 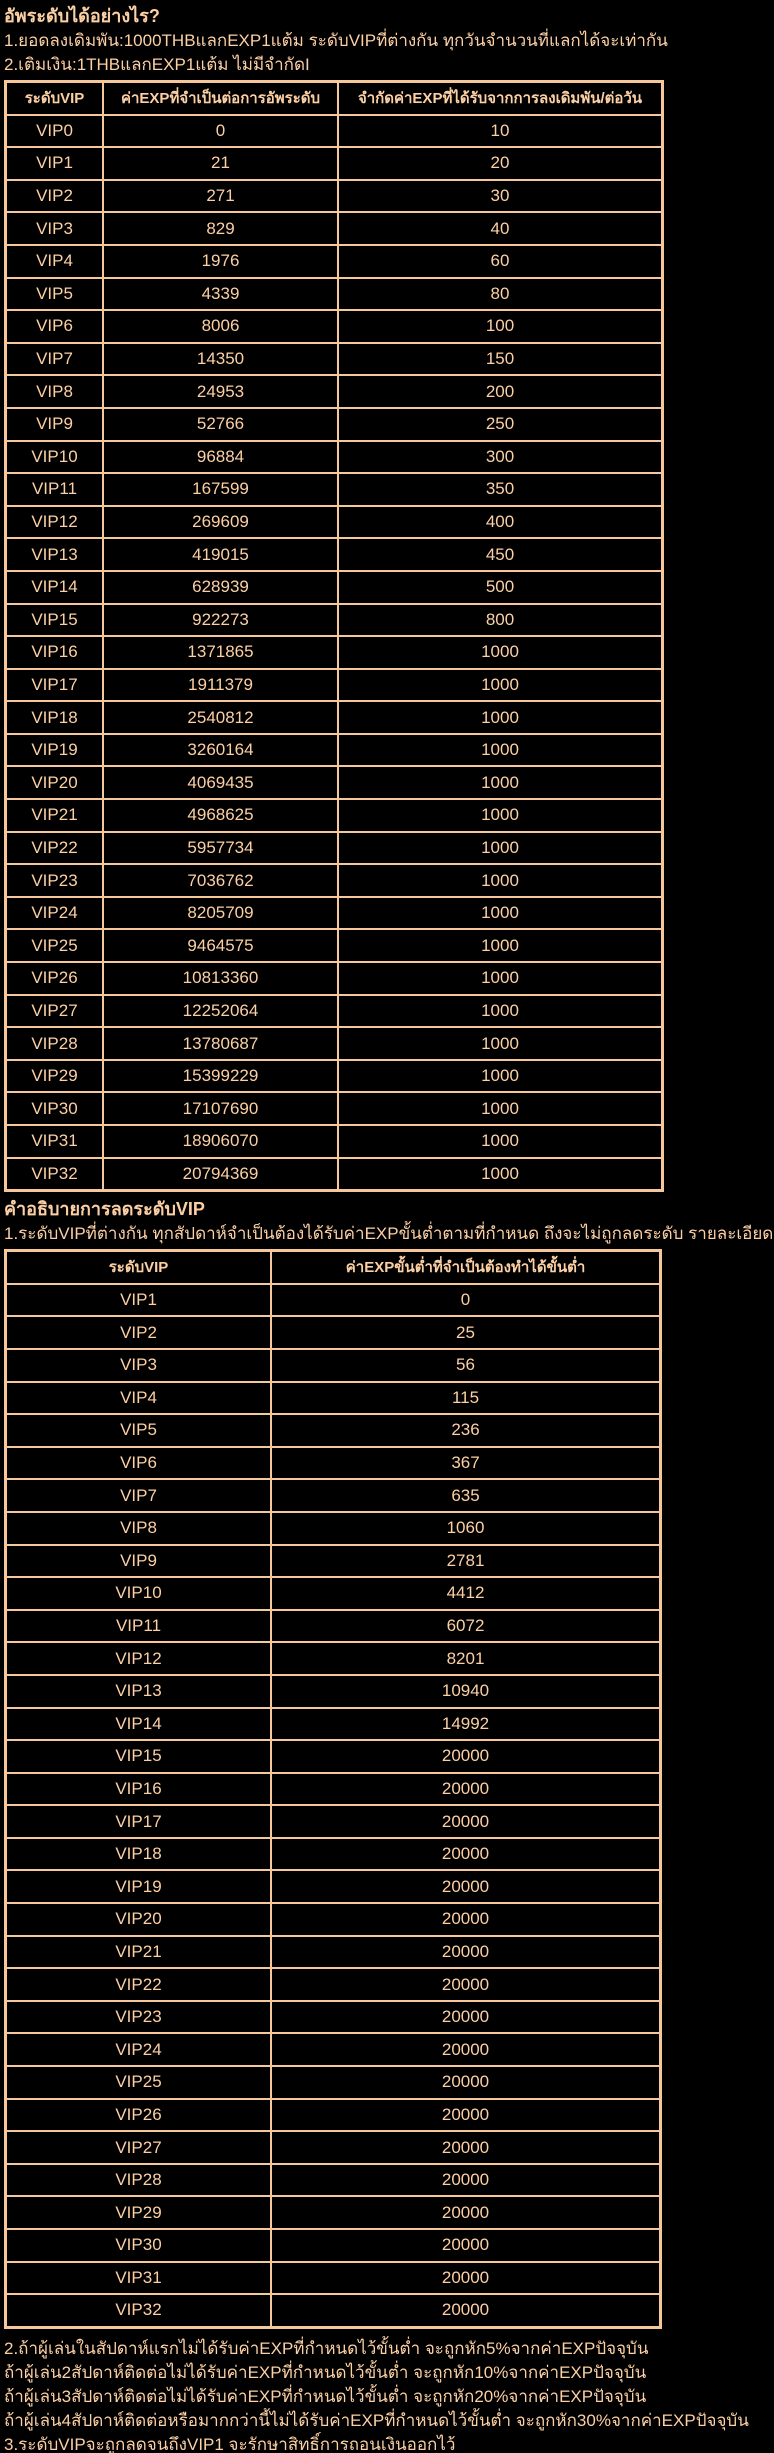 I want to click on table-cell: 10813360, so click(x=220, y=978).